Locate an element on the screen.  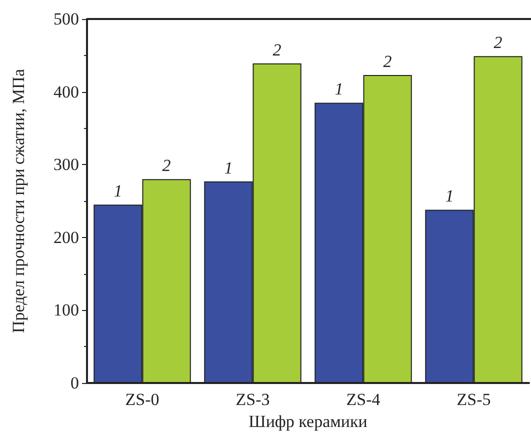
x-axis-title: Шифр керамики is located at coordinates (308, 421).